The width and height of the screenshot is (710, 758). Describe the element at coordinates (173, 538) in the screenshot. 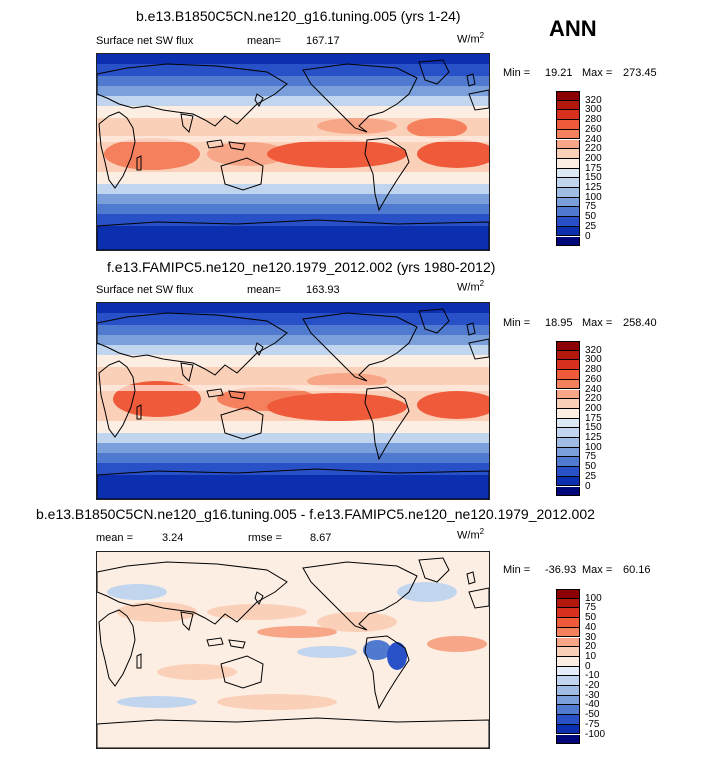

I see `panel3-mean-value: 3.24` at that location.